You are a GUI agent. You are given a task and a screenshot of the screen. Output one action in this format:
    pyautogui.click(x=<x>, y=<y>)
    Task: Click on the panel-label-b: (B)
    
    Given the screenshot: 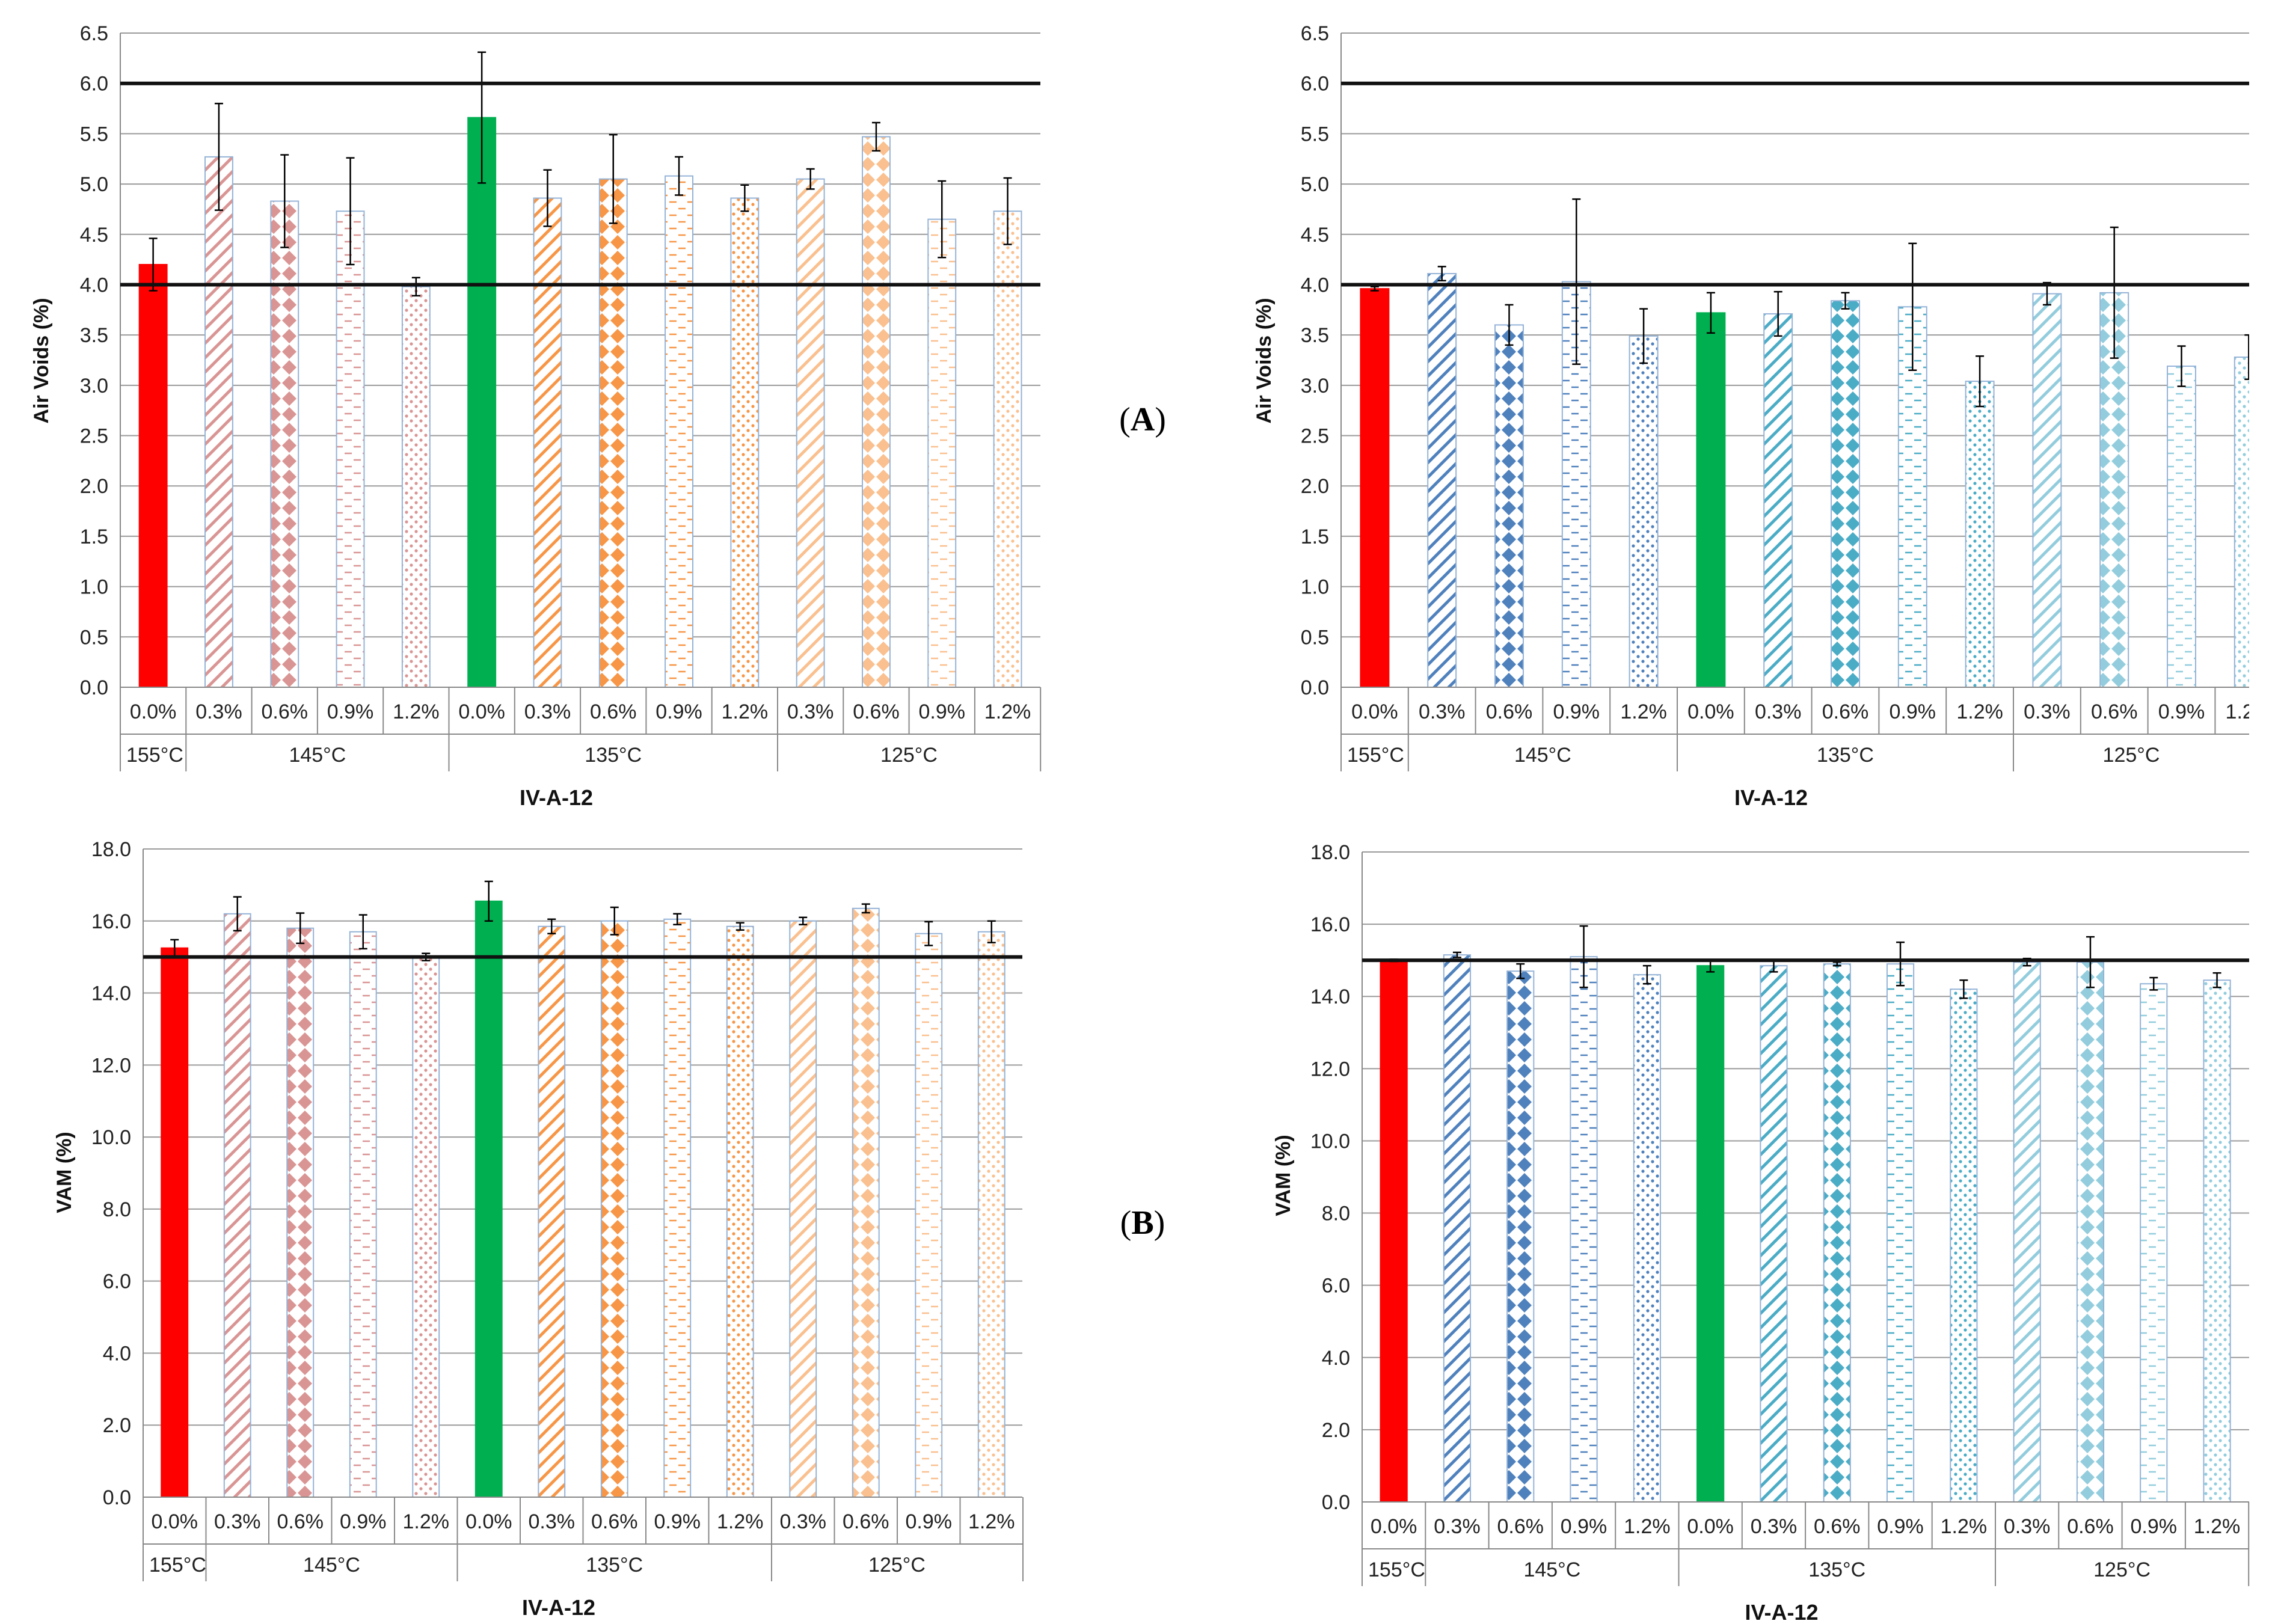 What is the action you would take?
    pyautogui.click(x=1142, y=1223)
    